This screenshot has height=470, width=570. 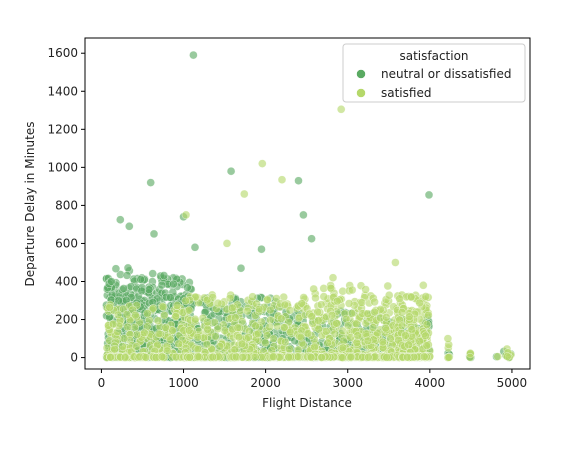 What do you see at coordinates (66, 320) in the screenshot?
I see `y-tick-label: 200` at bounding box center [66, 320].